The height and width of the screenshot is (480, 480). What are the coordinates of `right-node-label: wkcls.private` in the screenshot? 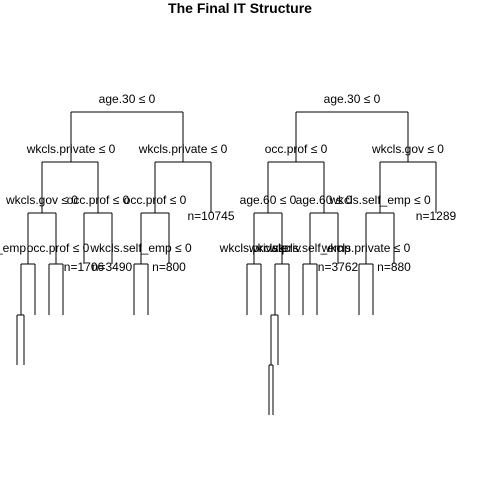 It's located at (254, 248).